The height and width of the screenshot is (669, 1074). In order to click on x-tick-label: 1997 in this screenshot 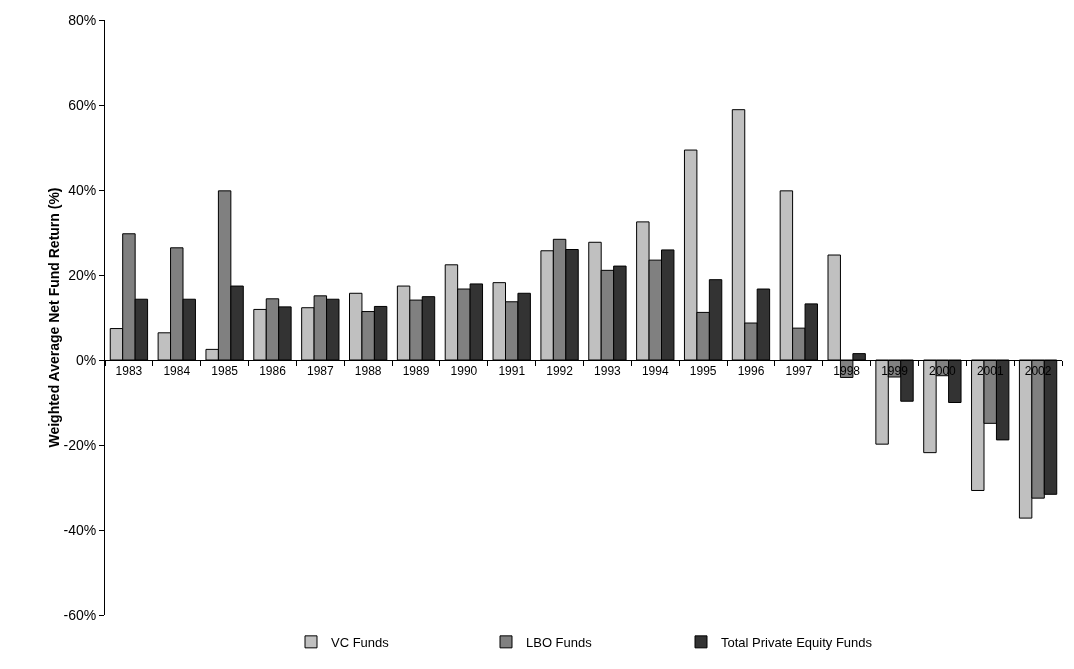, I will do `click(799, 371)`.